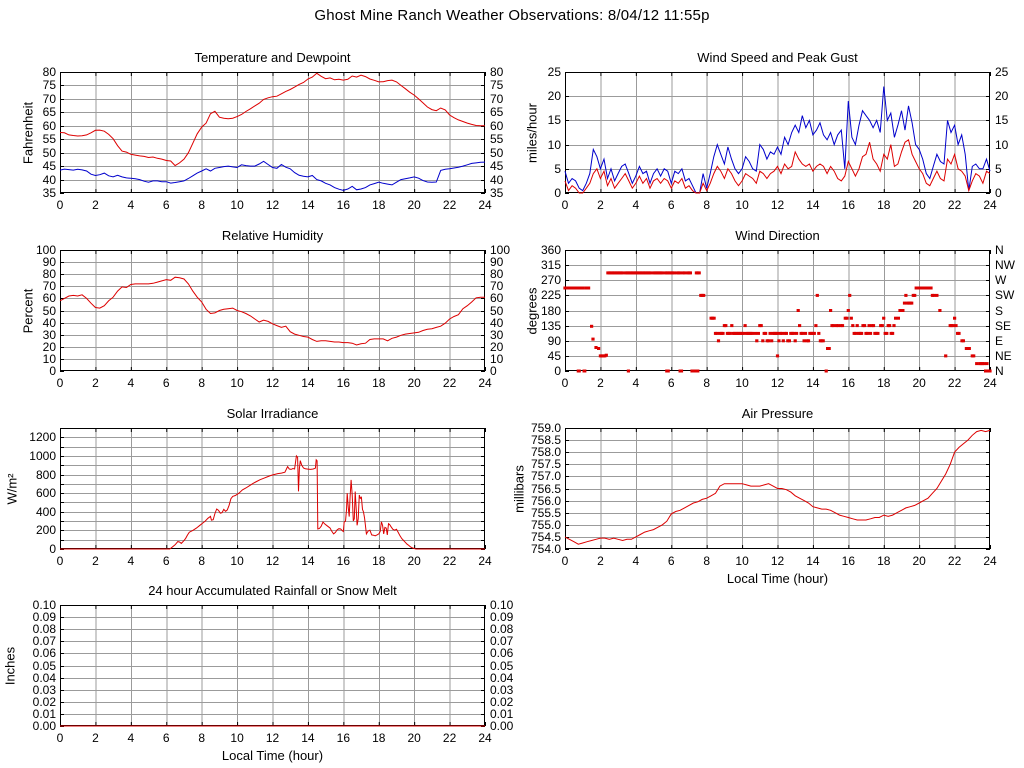 The image size is (1024, 768). Describe the element at coordinates (999, 340) in the screenshot. I see `right-tick-label: E` at that location.